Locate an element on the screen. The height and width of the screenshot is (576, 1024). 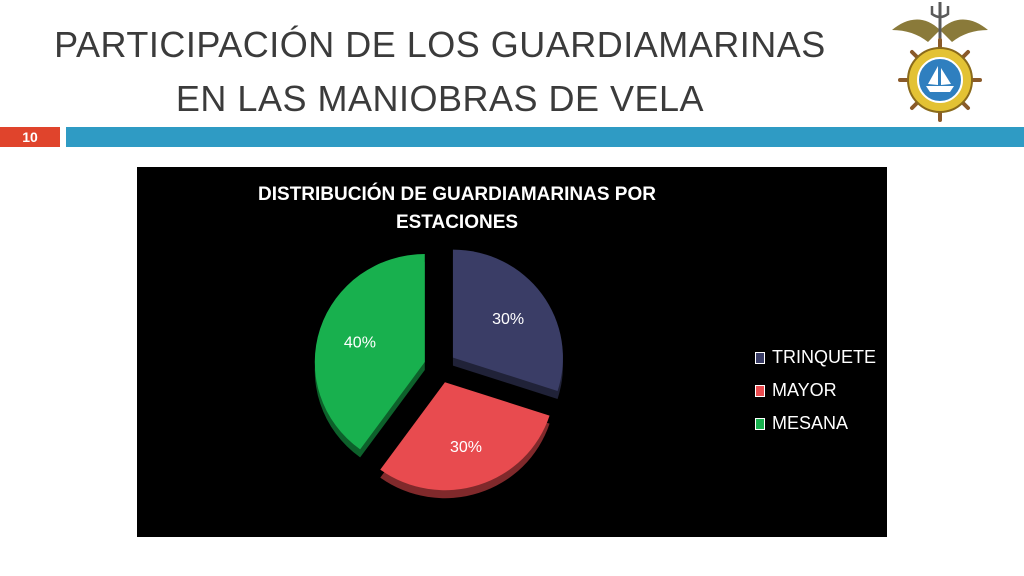
accent-line is located at coordinates (545, 137).